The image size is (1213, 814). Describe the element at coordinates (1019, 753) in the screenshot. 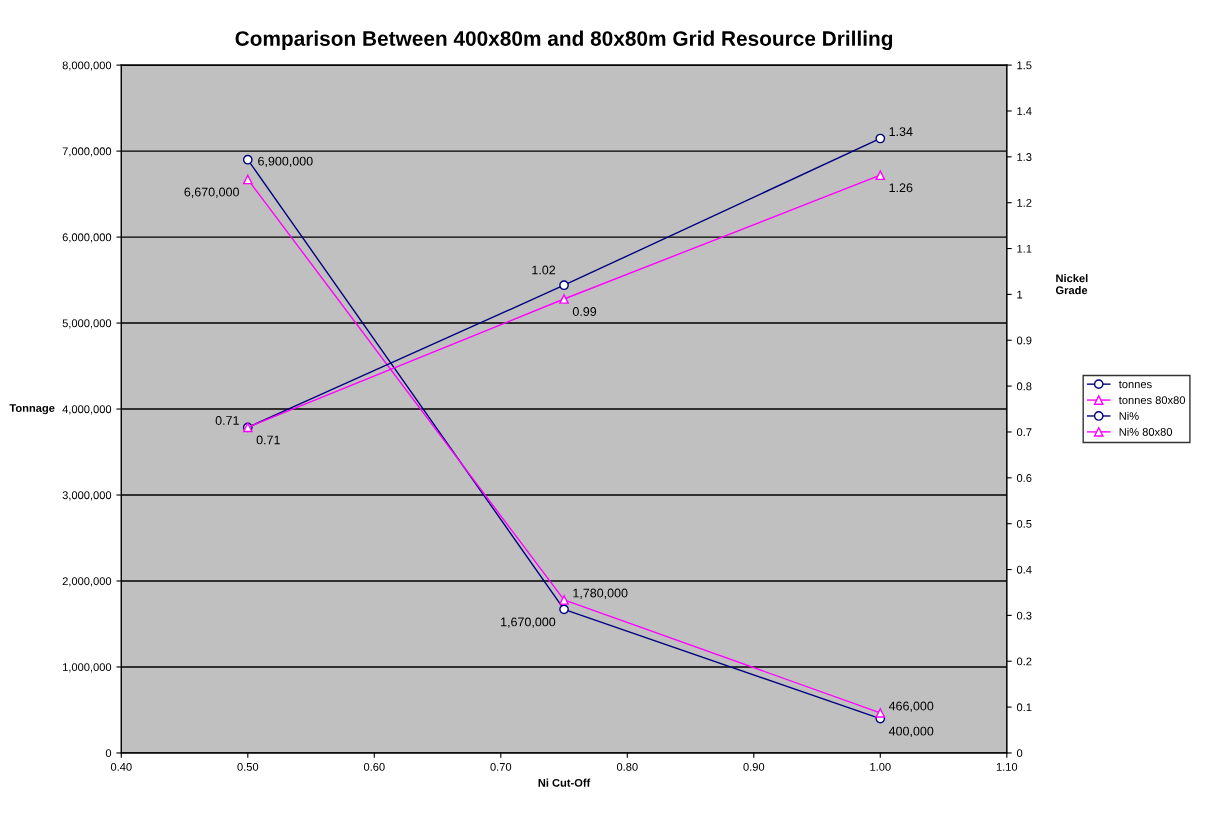

I see `y2-tick-label: 0` at that location.